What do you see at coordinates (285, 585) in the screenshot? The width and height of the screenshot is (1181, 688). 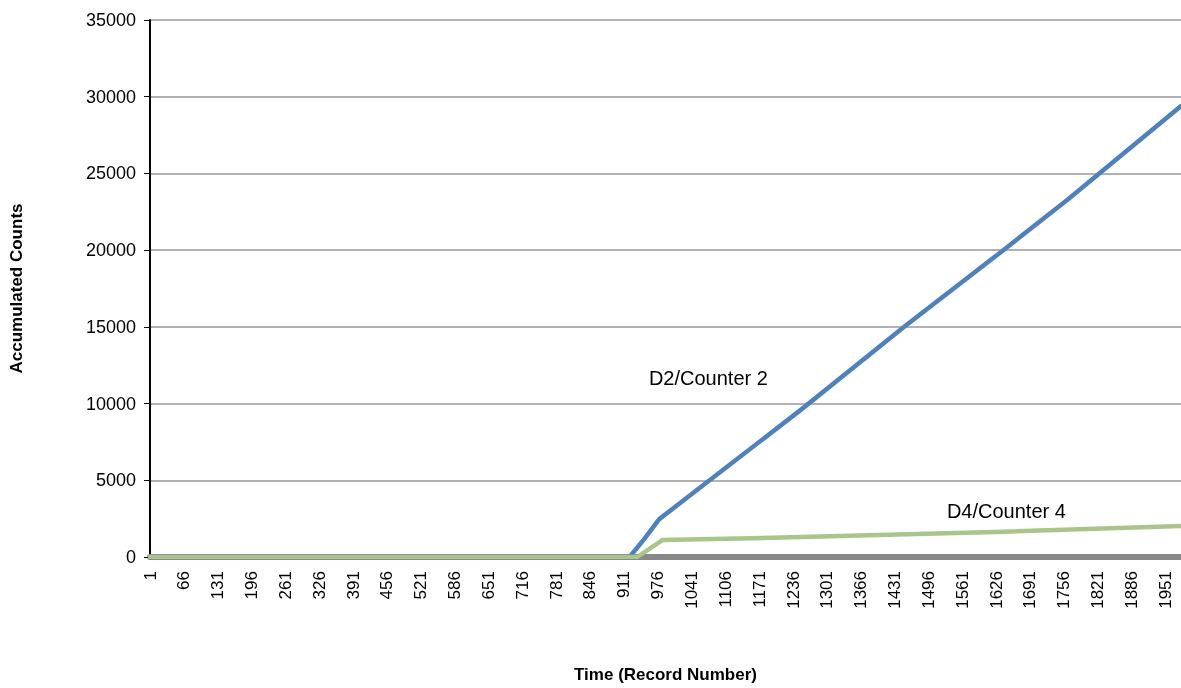 I see `x-tick-label: 261` at bounding box center [285, 585].